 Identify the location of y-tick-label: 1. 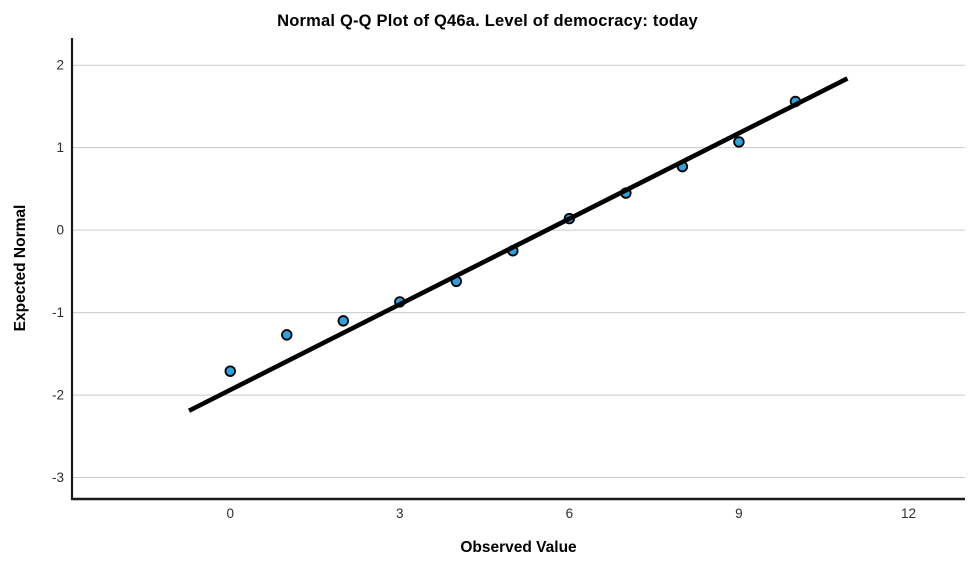
(60, 147).